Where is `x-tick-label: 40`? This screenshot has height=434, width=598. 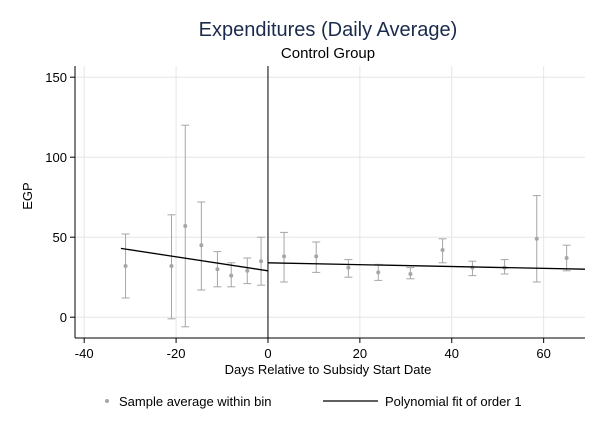
x-tick-label: 40 is located at coordinates (452, 353).